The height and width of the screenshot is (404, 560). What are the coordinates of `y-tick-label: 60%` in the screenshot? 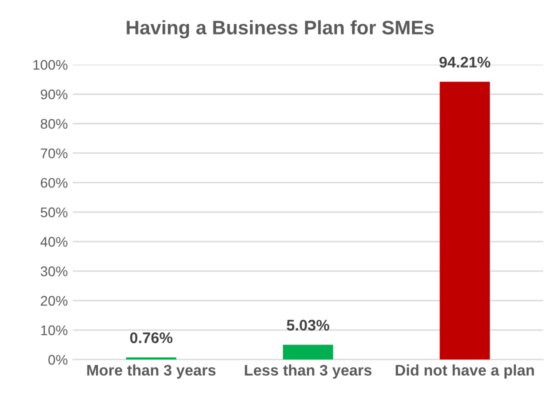 It's located at (54, 183).